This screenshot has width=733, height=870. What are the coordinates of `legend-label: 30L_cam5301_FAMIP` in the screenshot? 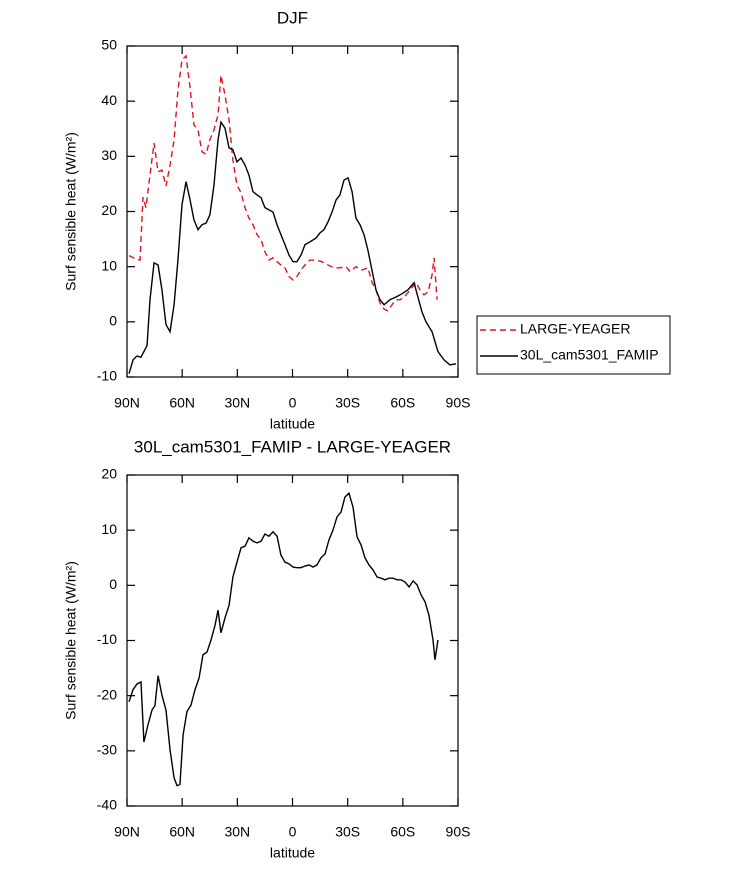 It's located at (589, 355).